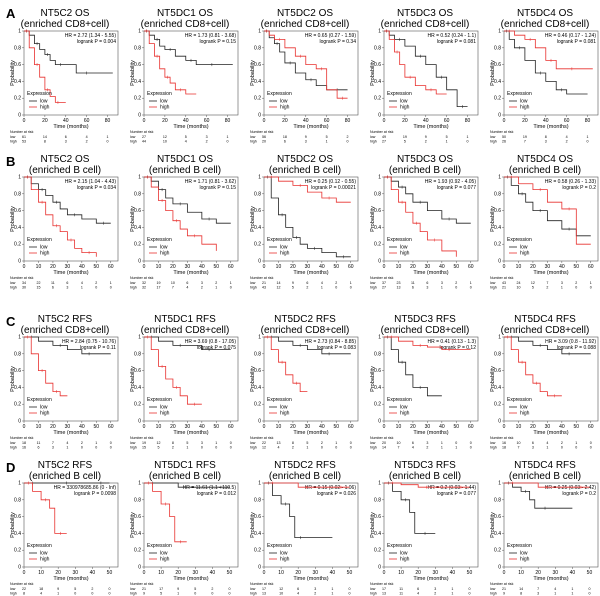 The image size is (600, 596). What do you see at coordinates (404, 102) in the screenshot?
I see `legend-label-low: low` at bounding box center [404, 102].